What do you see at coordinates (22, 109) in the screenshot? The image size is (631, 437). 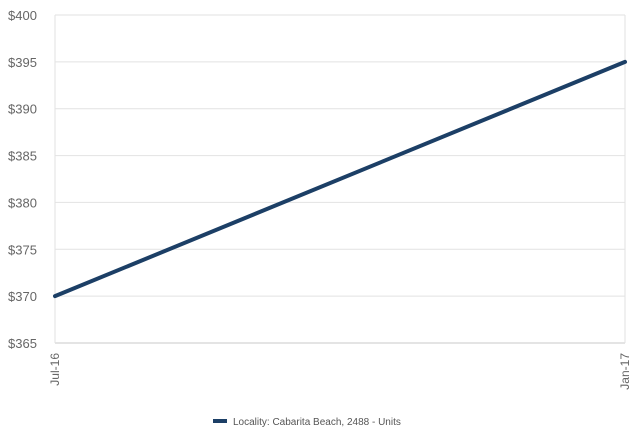 I see `y-tick-label: $390` at bounding box center [22, 109].